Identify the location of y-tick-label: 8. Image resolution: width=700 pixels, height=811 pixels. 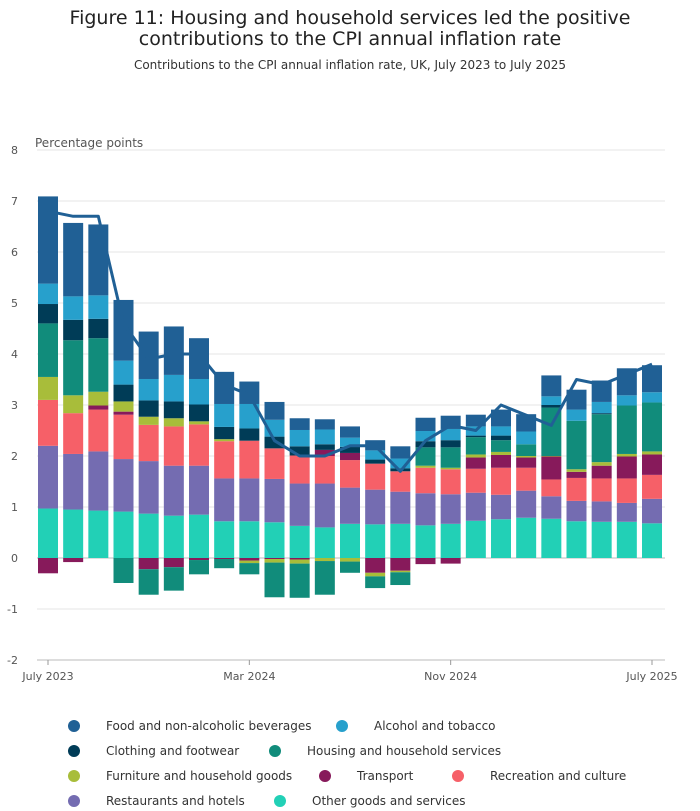
(14, 150).